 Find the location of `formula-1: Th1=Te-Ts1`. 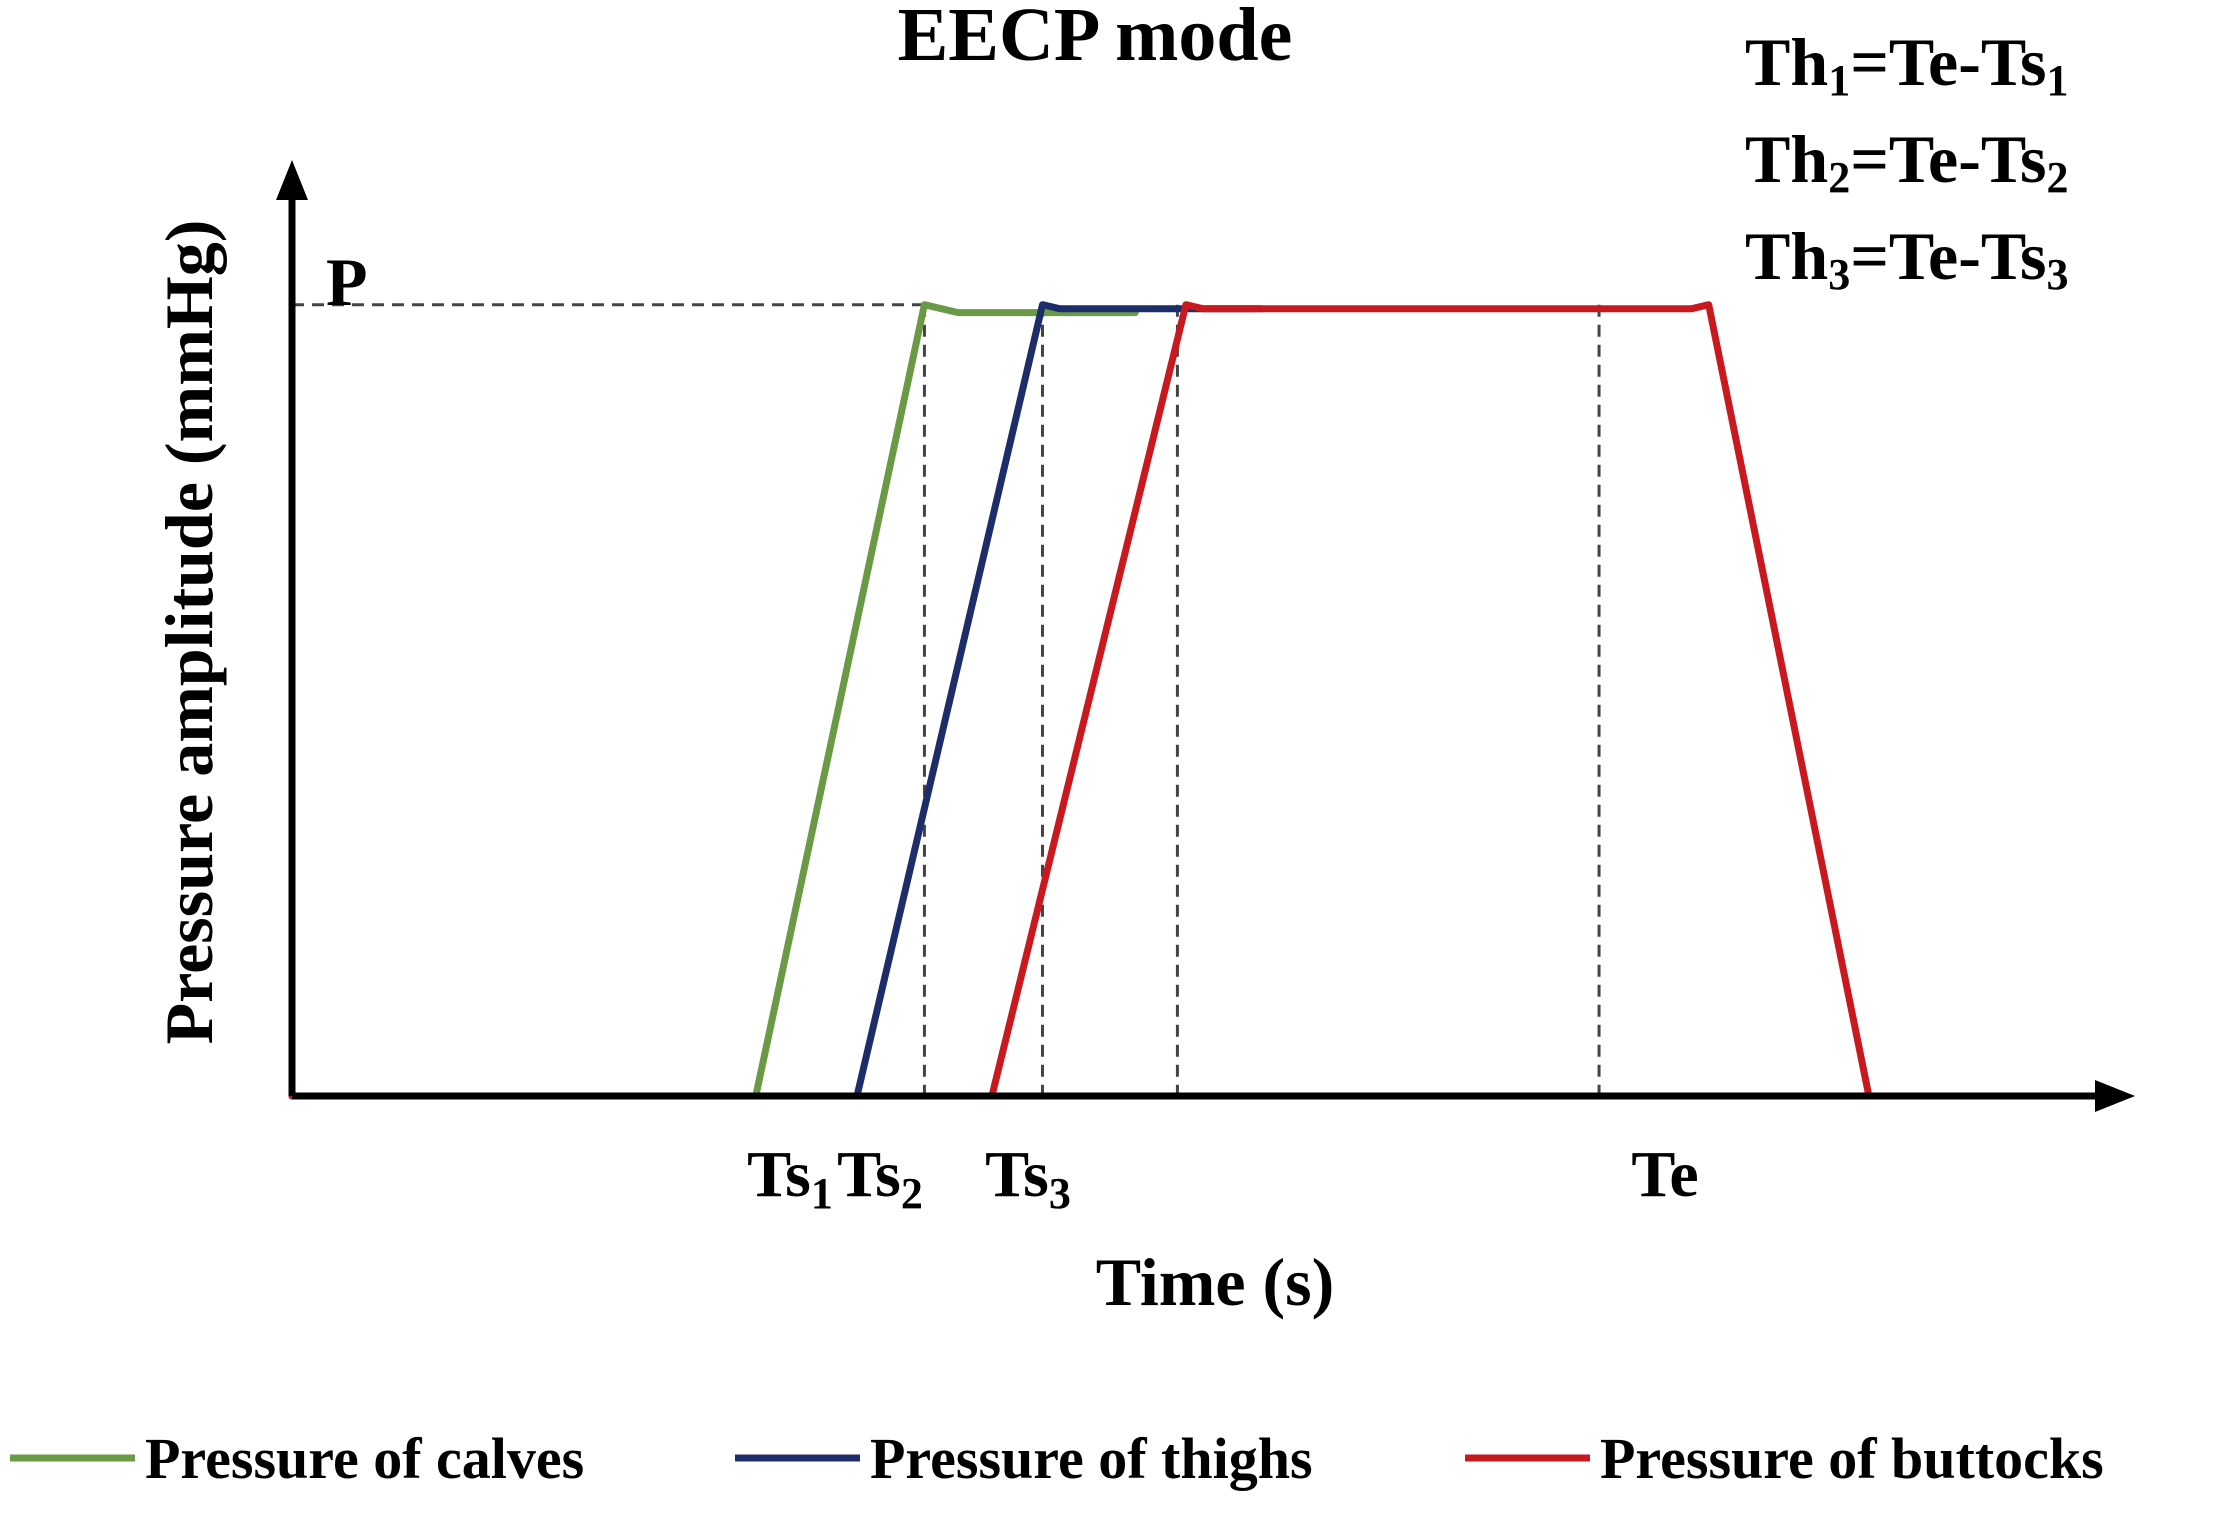

formula-1: Th1=Te-Ts1 is located at coordinates (1906, 64).